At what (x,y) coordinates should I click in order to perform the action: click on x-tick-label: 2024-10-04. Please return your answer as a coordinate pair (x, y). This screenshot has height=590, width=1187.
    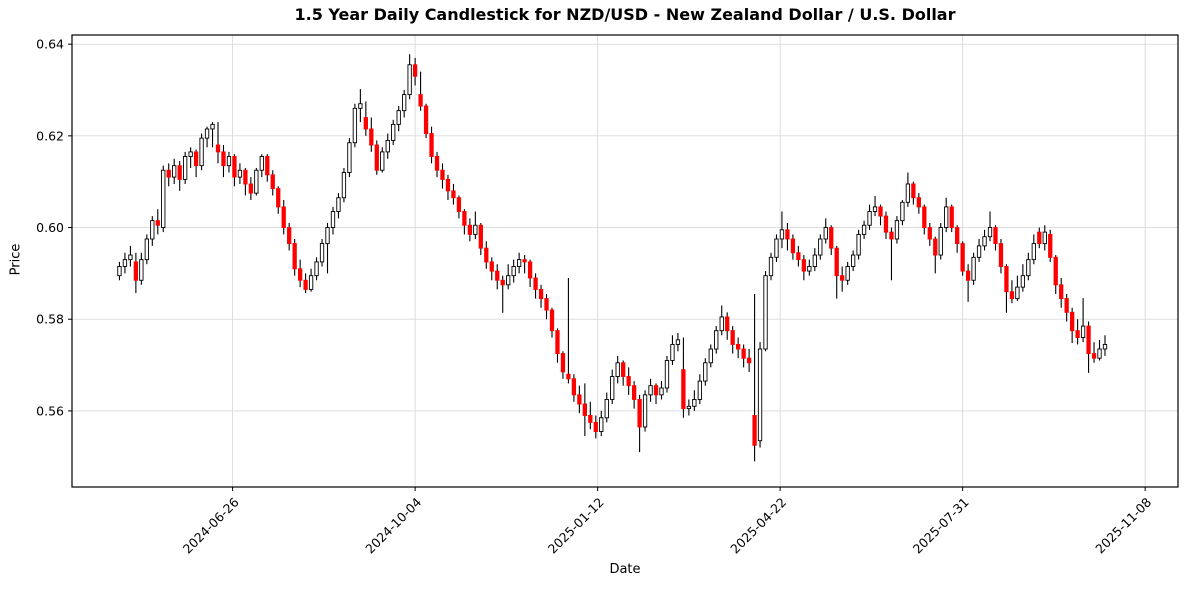
    Looking at the image, I should click on (393, 525).